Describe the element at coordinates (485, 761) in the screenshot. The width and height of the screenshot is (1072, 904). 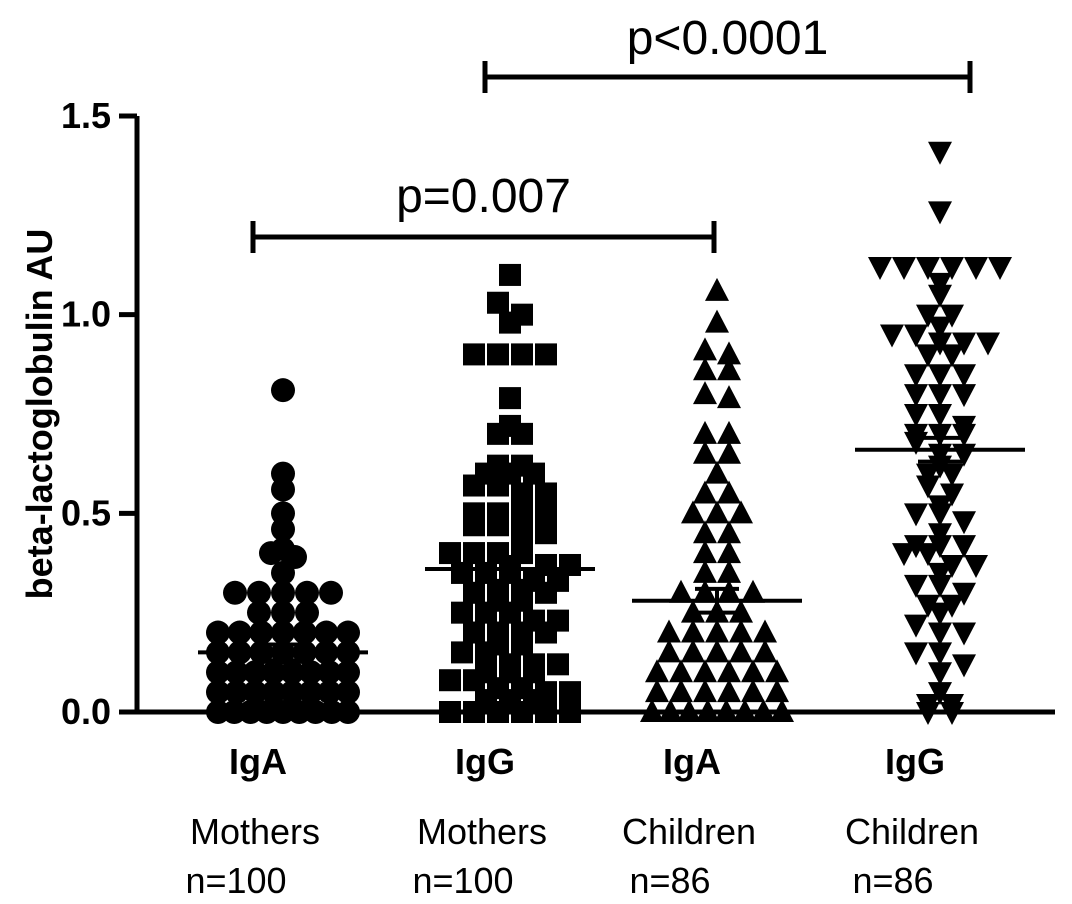
I see `x-tick-label: IgG` at that location.